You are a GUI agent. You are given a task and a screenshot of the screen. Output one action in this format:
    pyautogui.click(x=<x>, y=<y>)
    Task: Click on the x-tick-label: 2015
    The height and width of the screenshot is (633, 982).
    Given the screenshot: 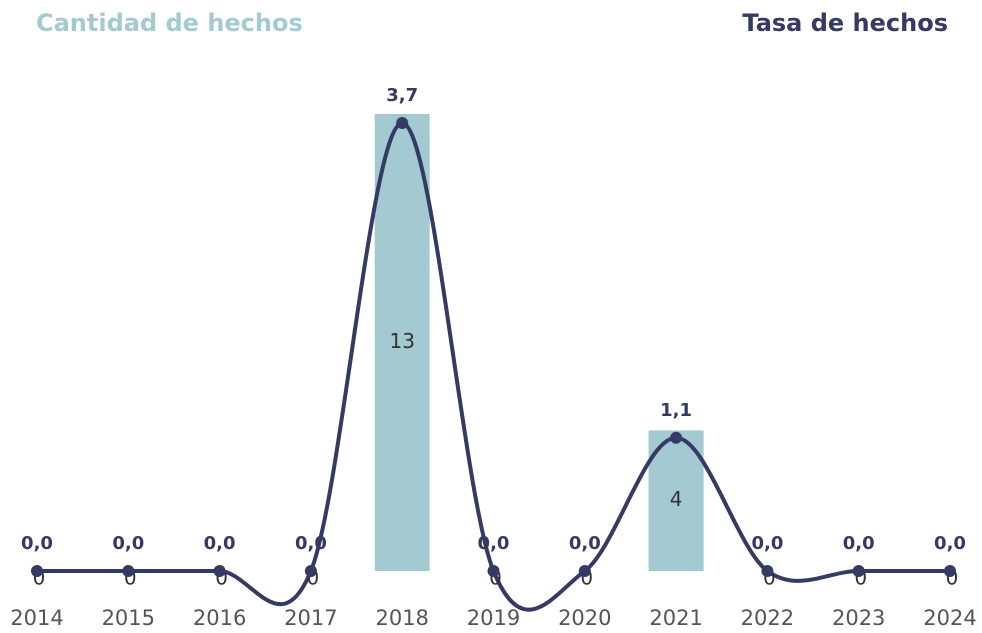 What is the action you would take?
    pyautogui.click(x=128, y=618)
    